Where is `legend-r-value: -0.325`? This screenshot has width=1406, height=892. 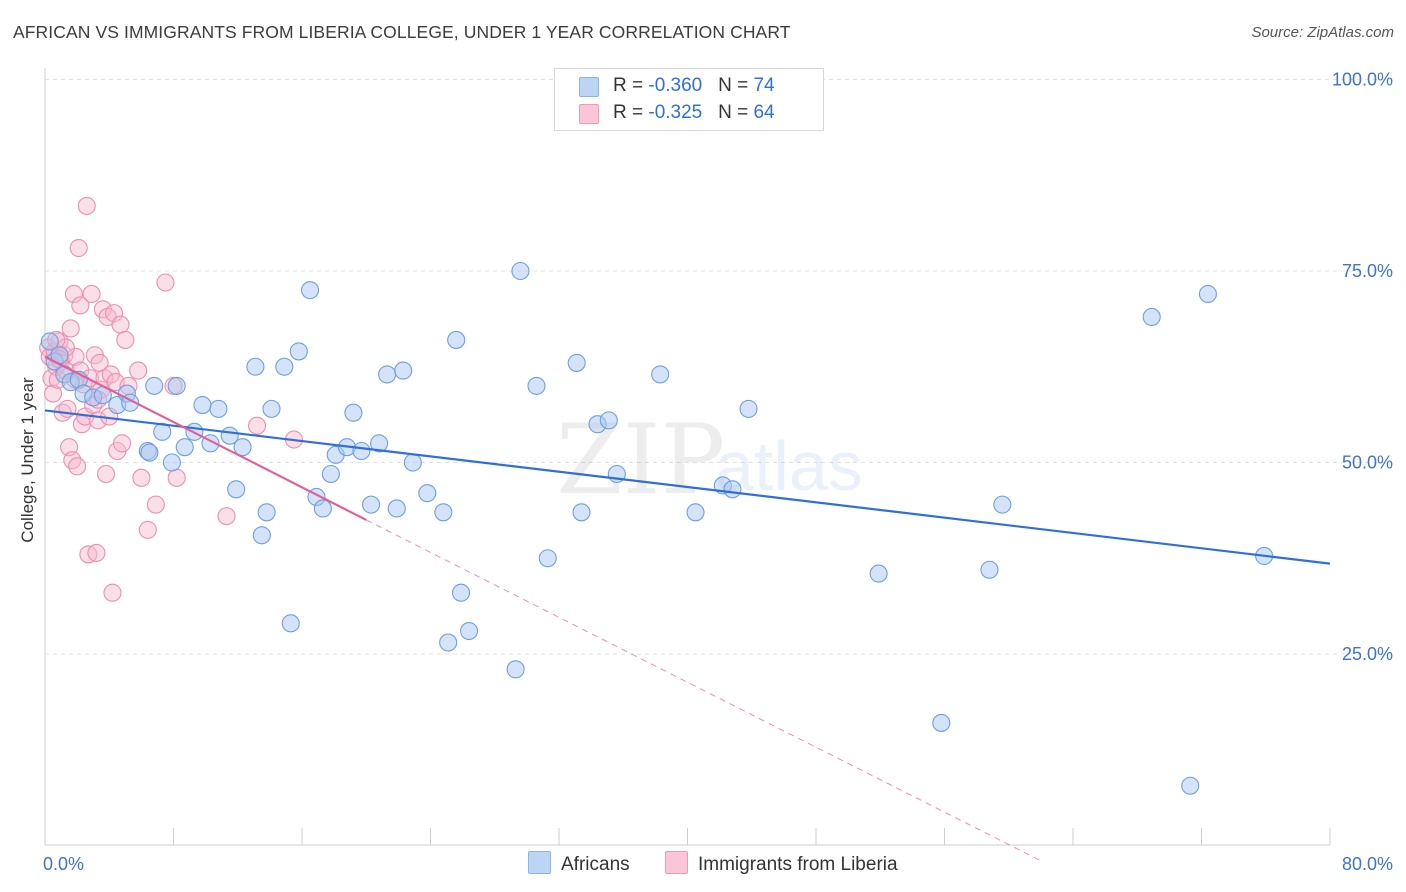 legend-r-value: -0.325 is located at coordinates (675, 112).